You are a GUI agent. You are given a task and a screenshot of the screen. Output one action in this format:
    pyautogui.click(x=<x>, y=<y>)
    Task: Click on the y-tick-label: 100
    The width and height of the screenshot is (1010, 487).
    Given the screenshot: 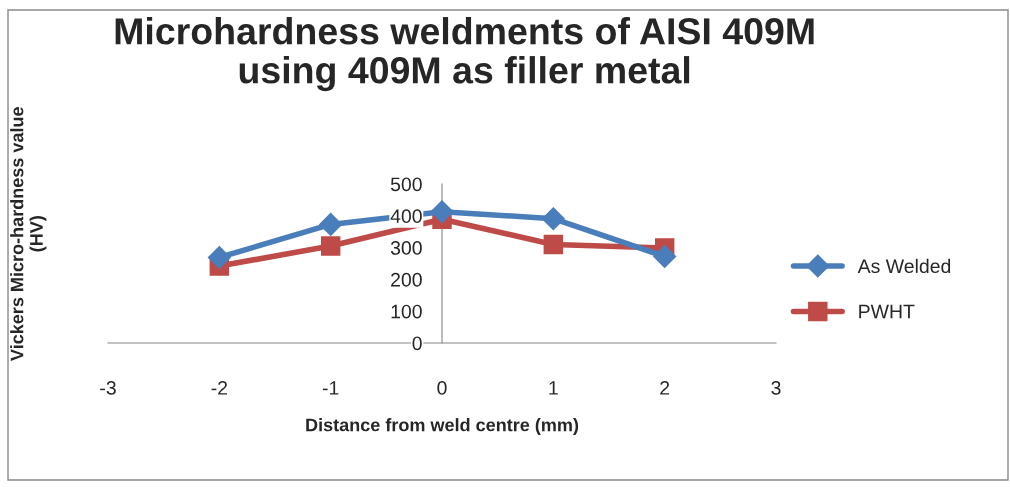 What is the action you would take?
    pyautogui.click(x=406, y=311)
    